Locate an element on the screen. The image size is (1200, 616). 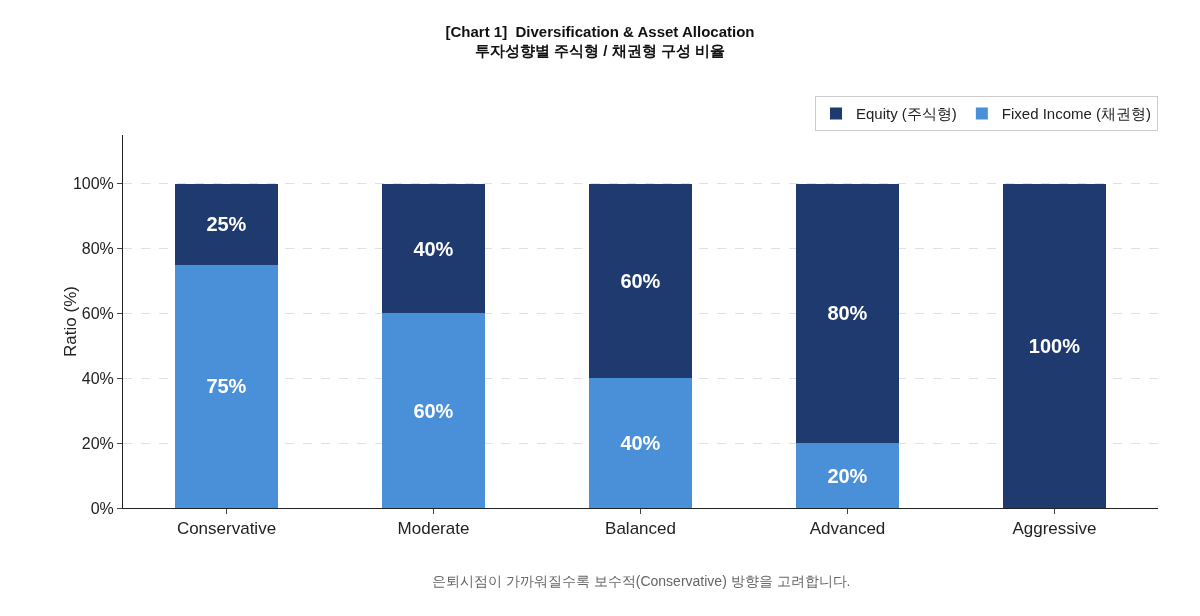
chart-title: [Chart 1] Diversification & Asset Allocation 투자성향별 주식형 / 채권형 구성 비율 is located at coordinates (600, 41).